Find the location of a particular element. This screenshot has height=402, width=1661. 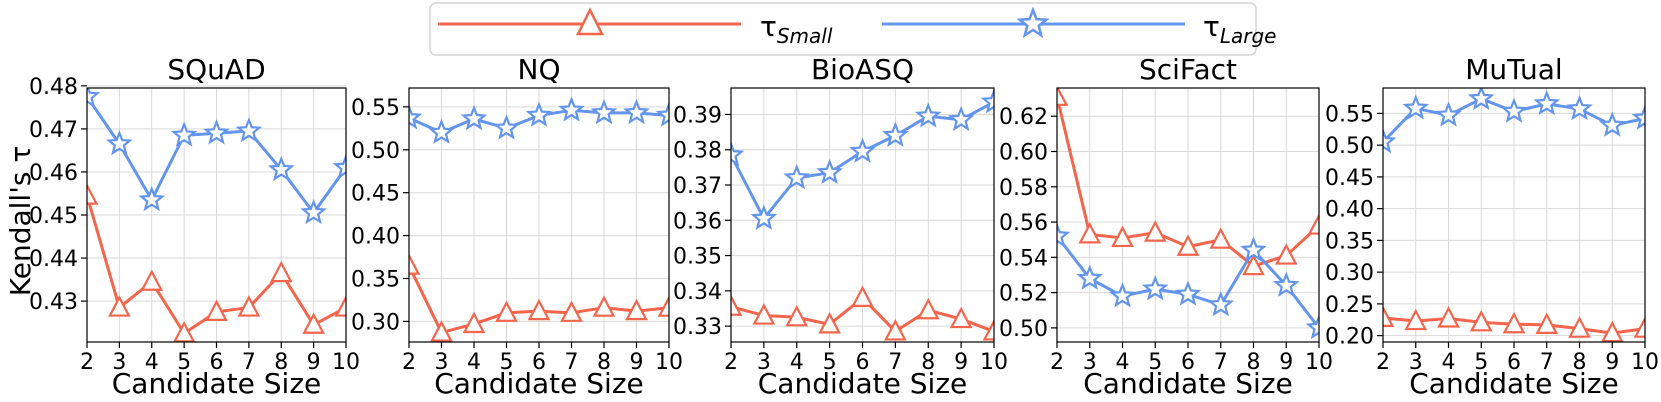

legend-small-label: τSmall is located at coordinates (796, 29).